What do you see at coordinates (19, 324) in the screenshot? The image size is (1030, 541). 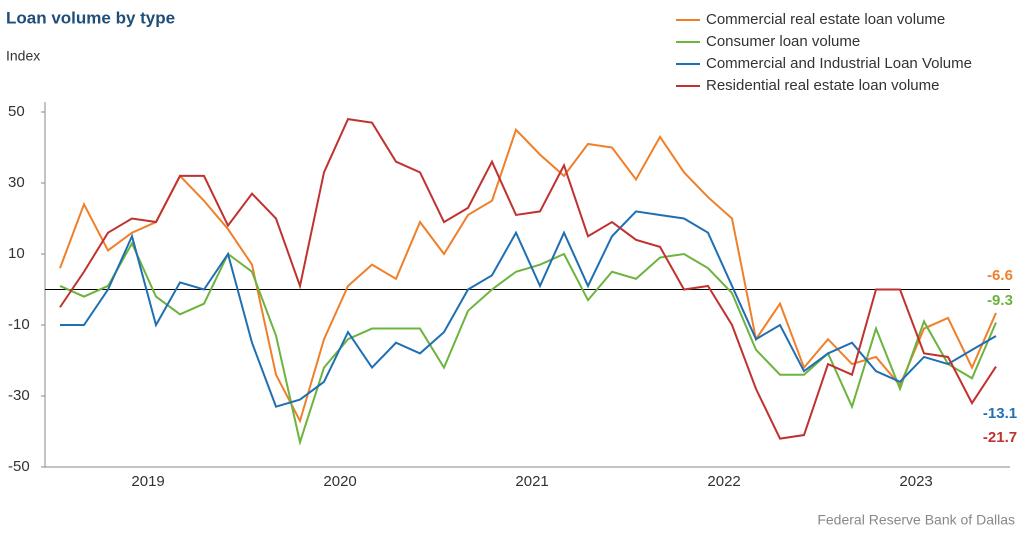 I see `y-tick-label: -10` at bounding box center [19, 324].